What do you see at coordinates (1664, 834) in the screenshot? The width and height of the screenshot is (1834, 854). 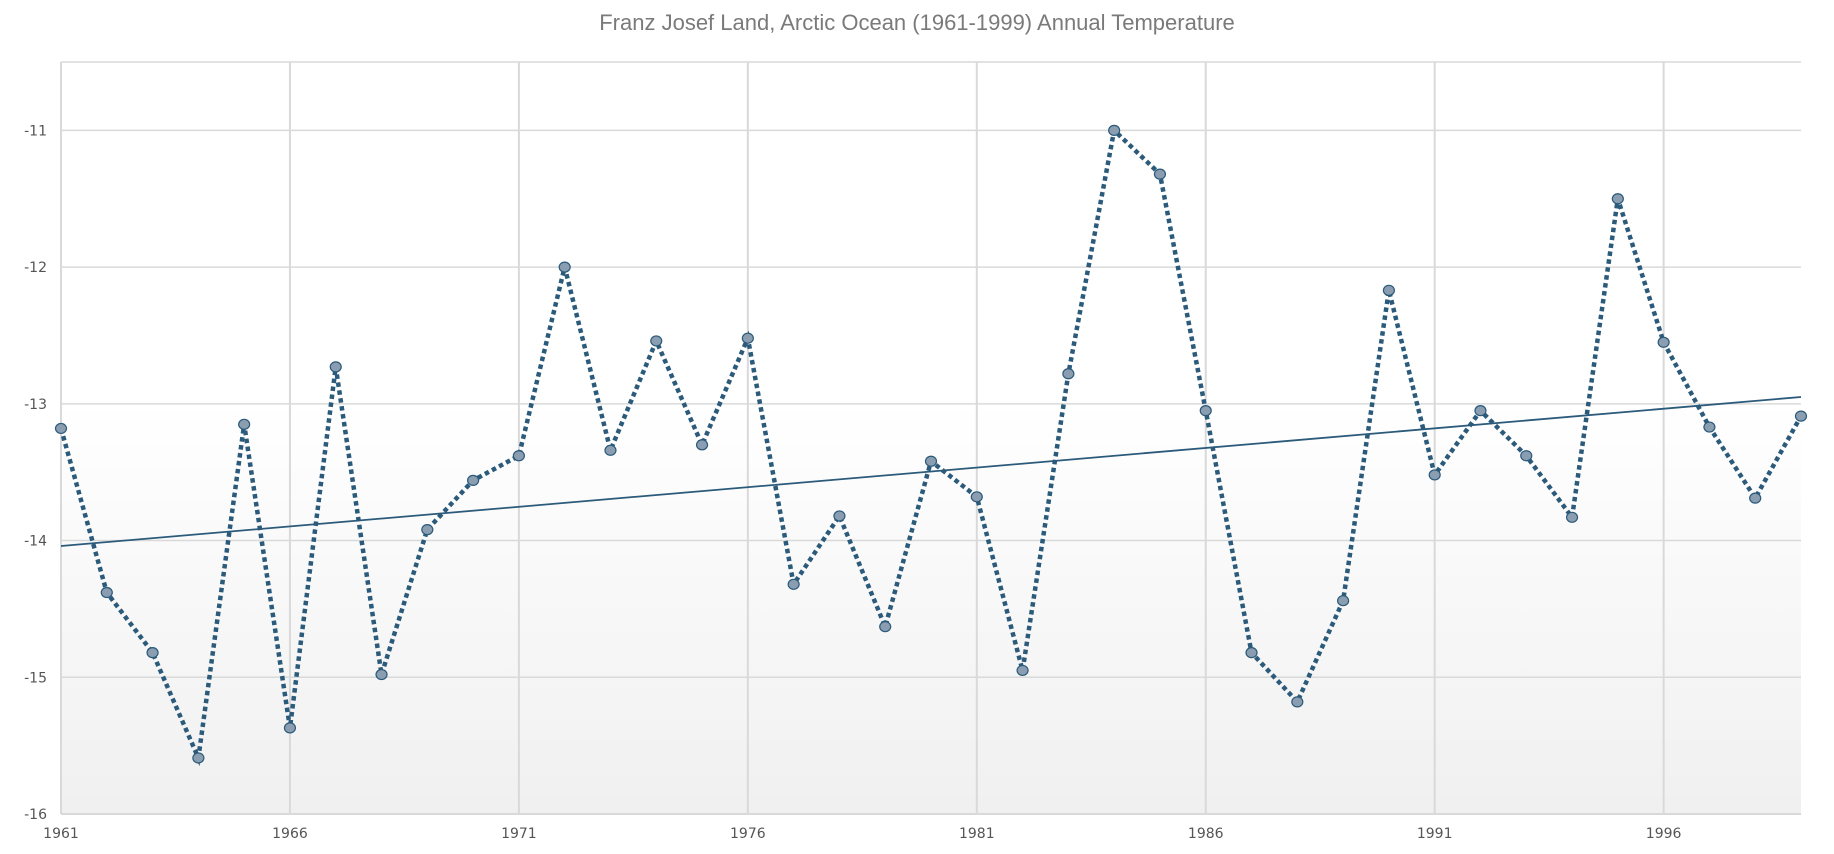 I see `x-tick-label: 1996` at bounding box center [1664, 834].